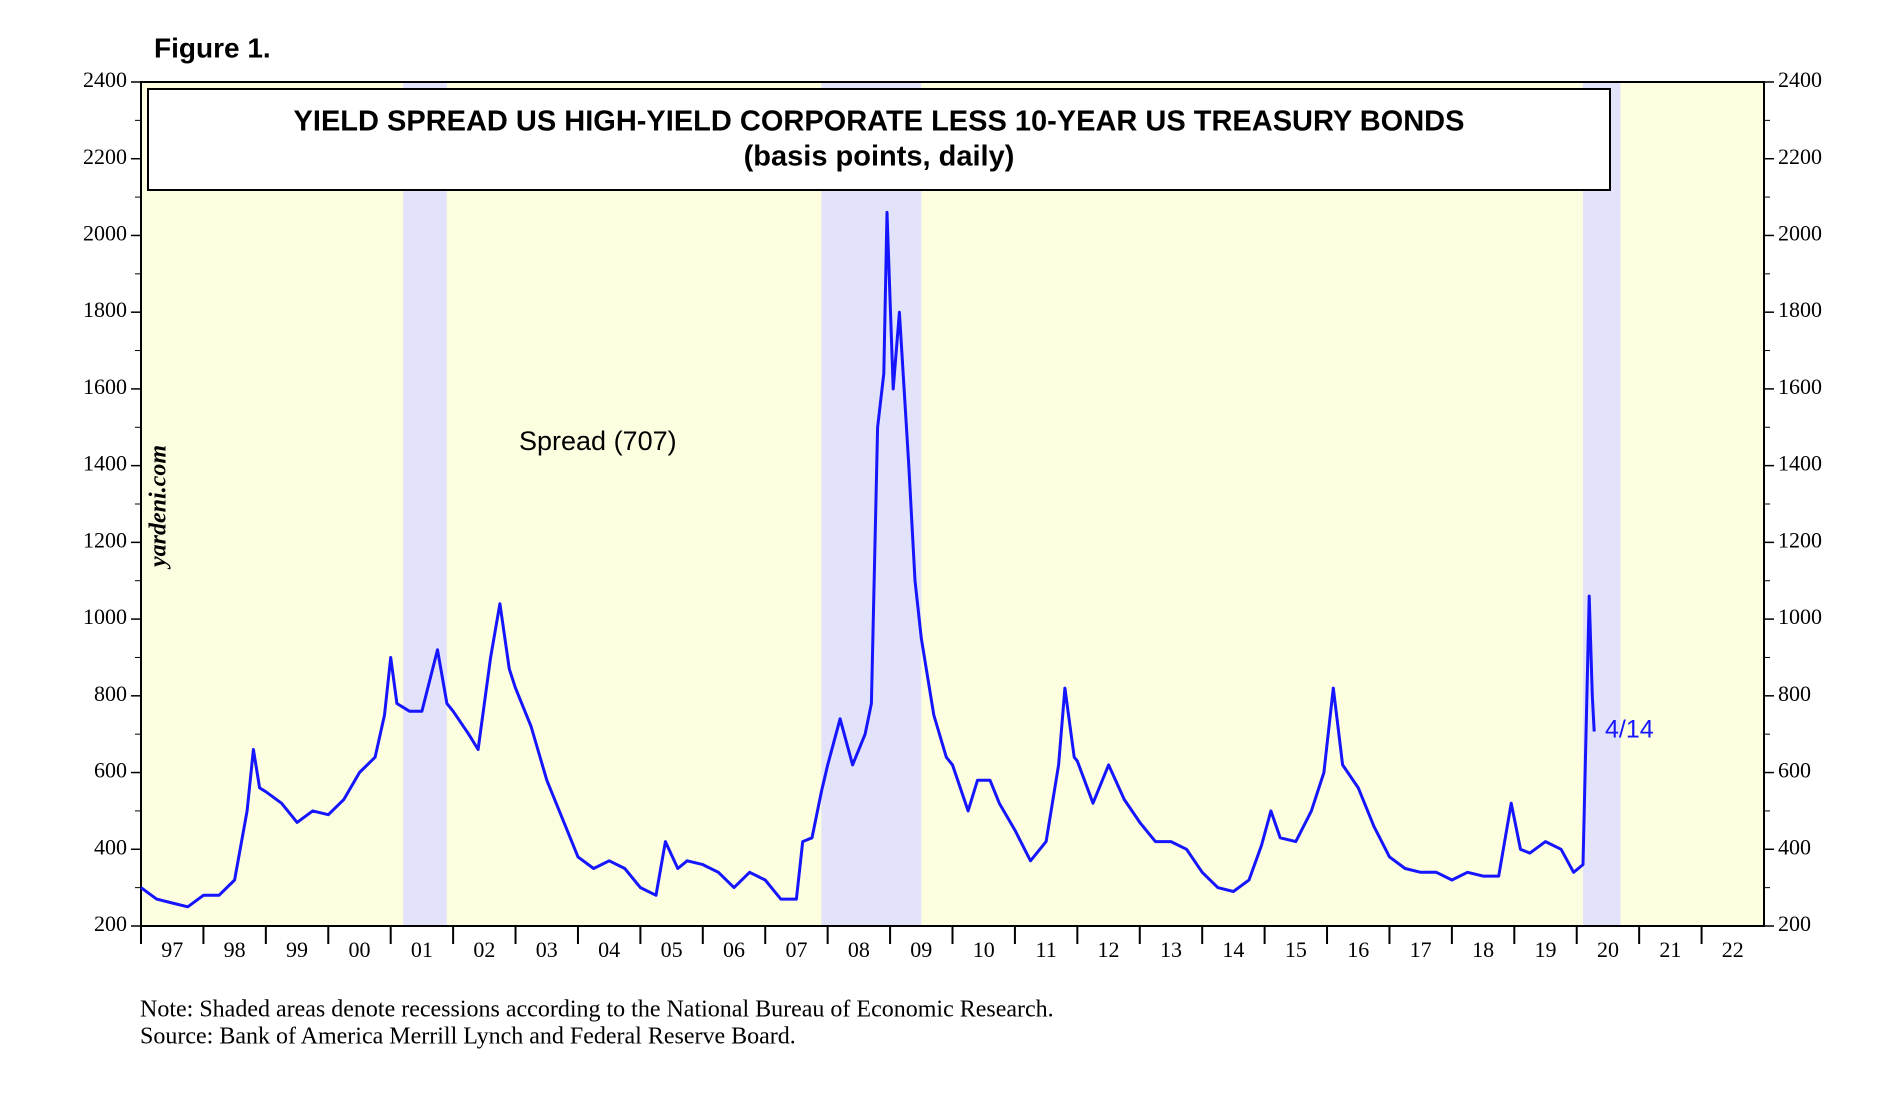  I want to click on watermark: yardeni.com, so click(159, 507).